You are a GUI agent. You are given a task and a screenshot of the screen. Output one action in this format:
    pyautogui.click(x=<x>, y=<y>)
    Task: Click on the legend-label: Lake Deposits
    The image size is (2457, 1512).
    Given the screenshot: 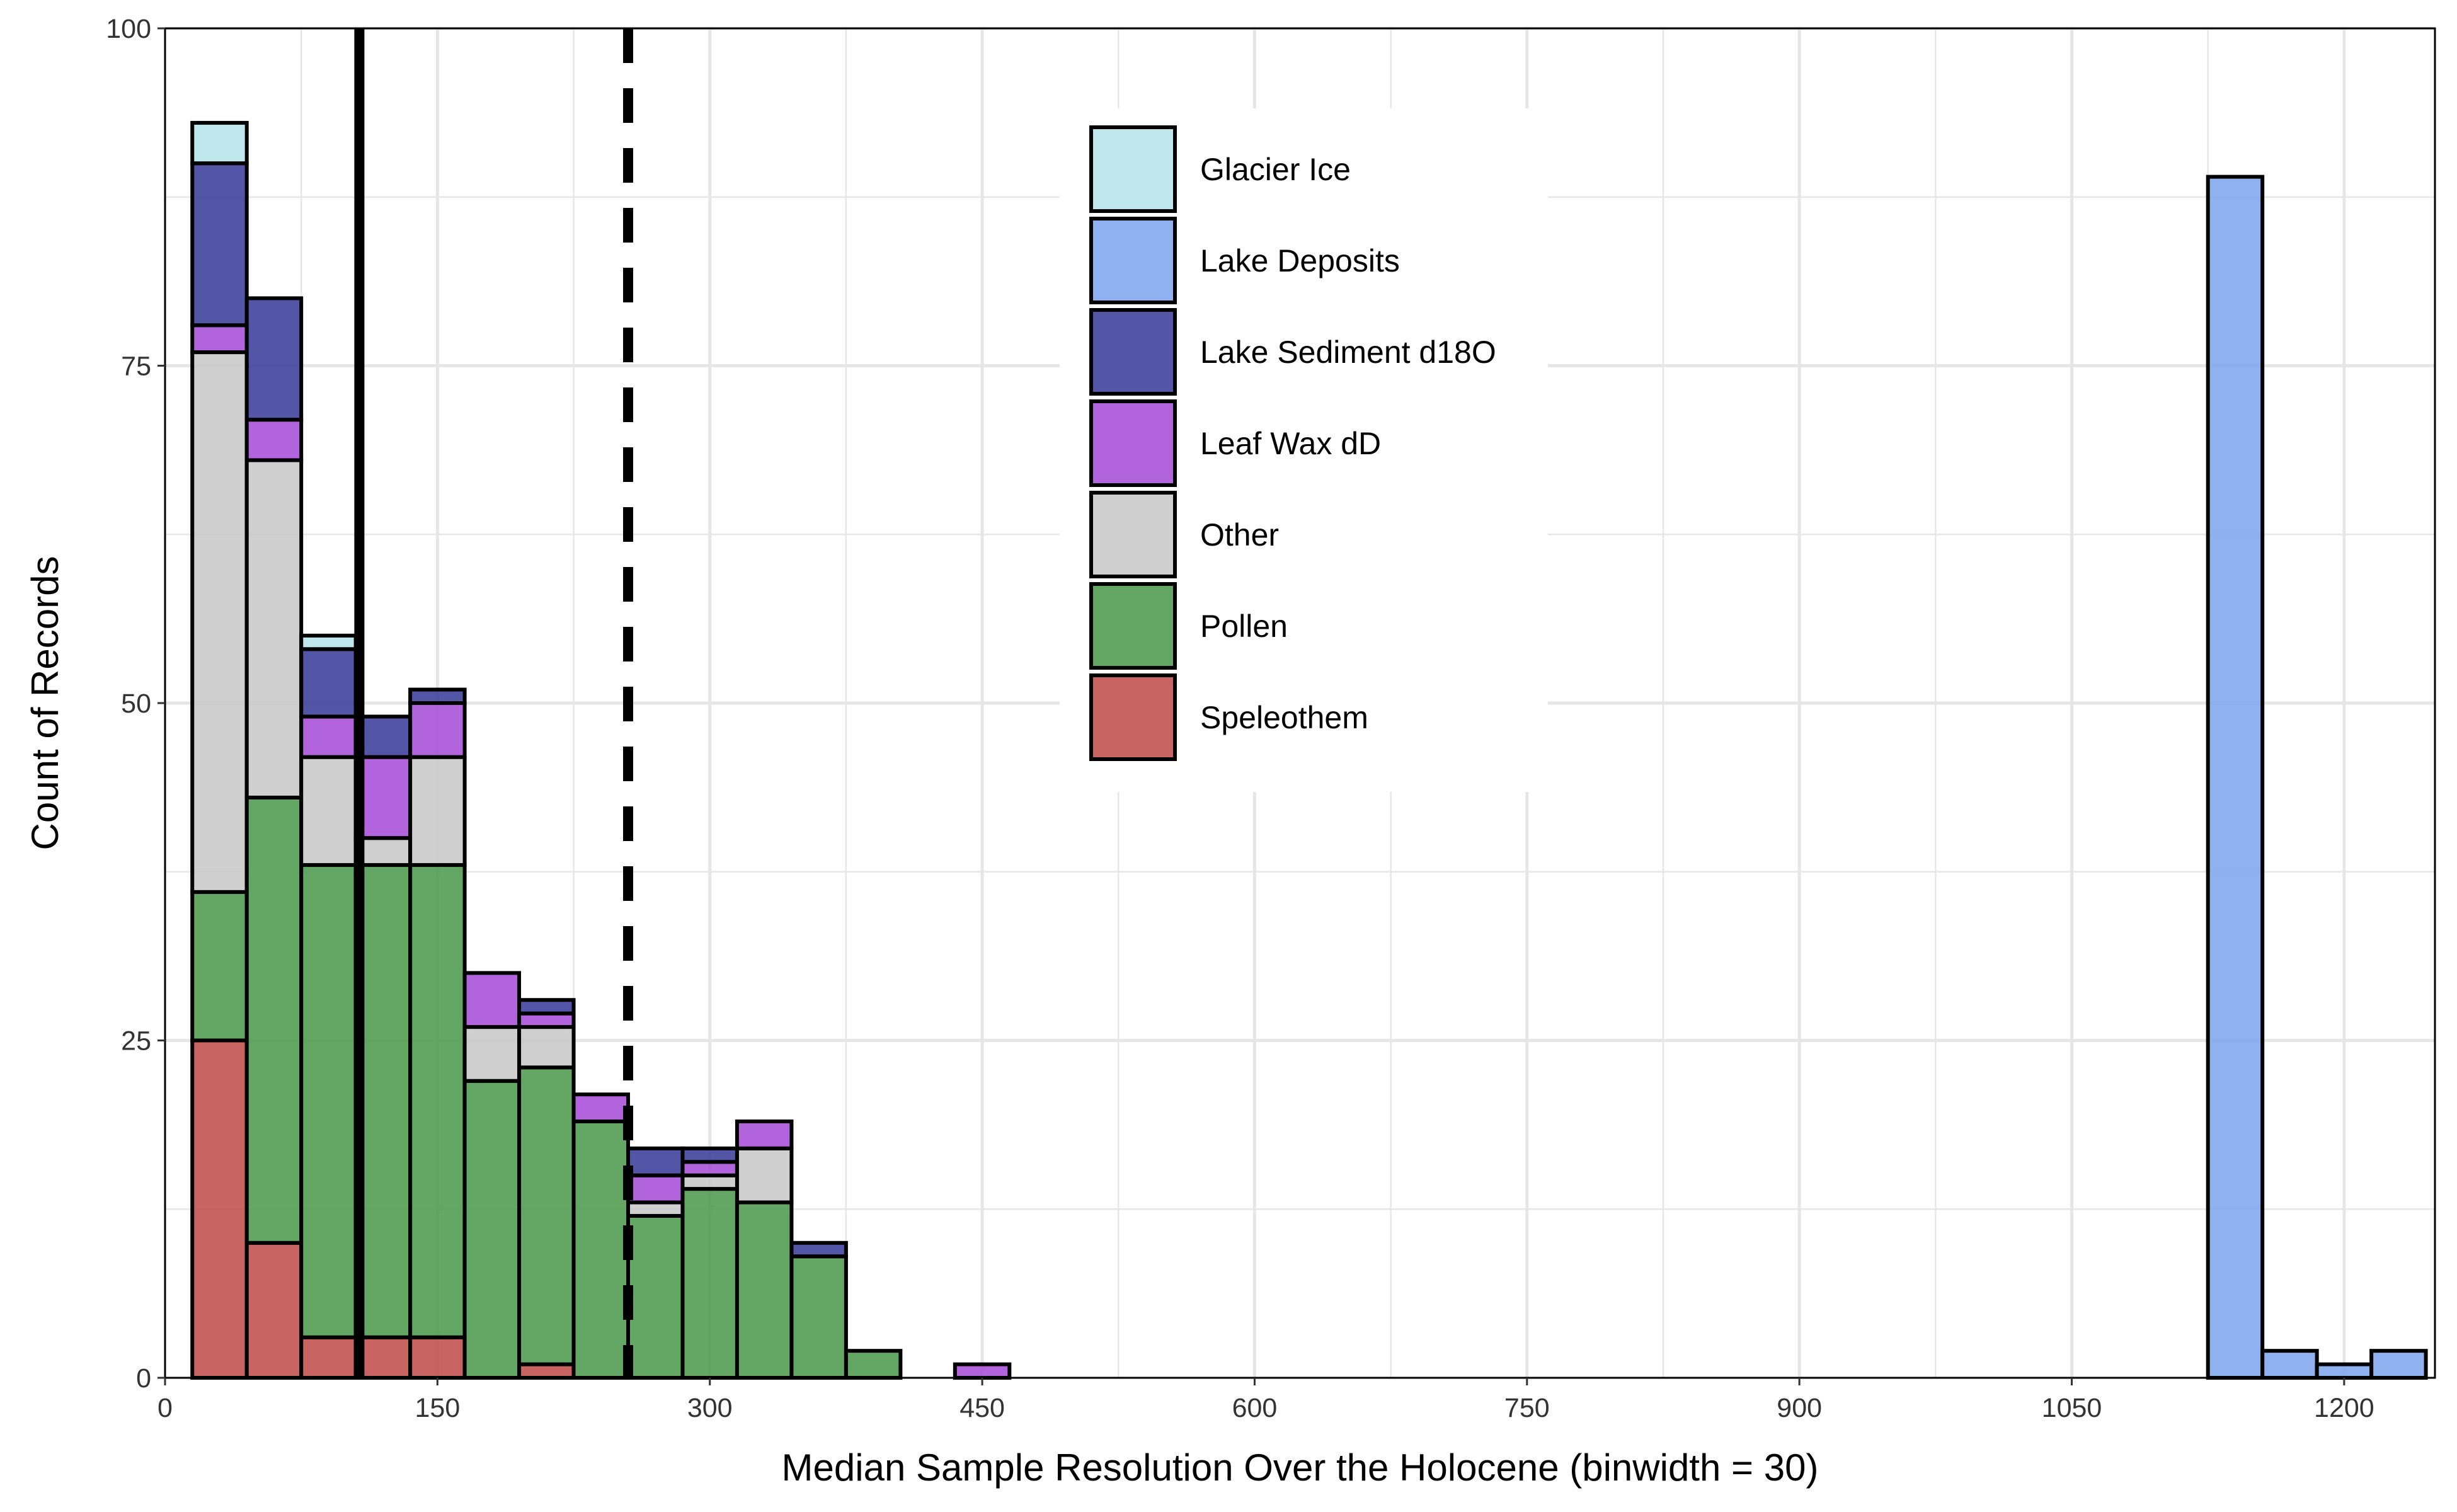 What is the action you would take?
    pyautogui.click(x=1300, y=260)
    